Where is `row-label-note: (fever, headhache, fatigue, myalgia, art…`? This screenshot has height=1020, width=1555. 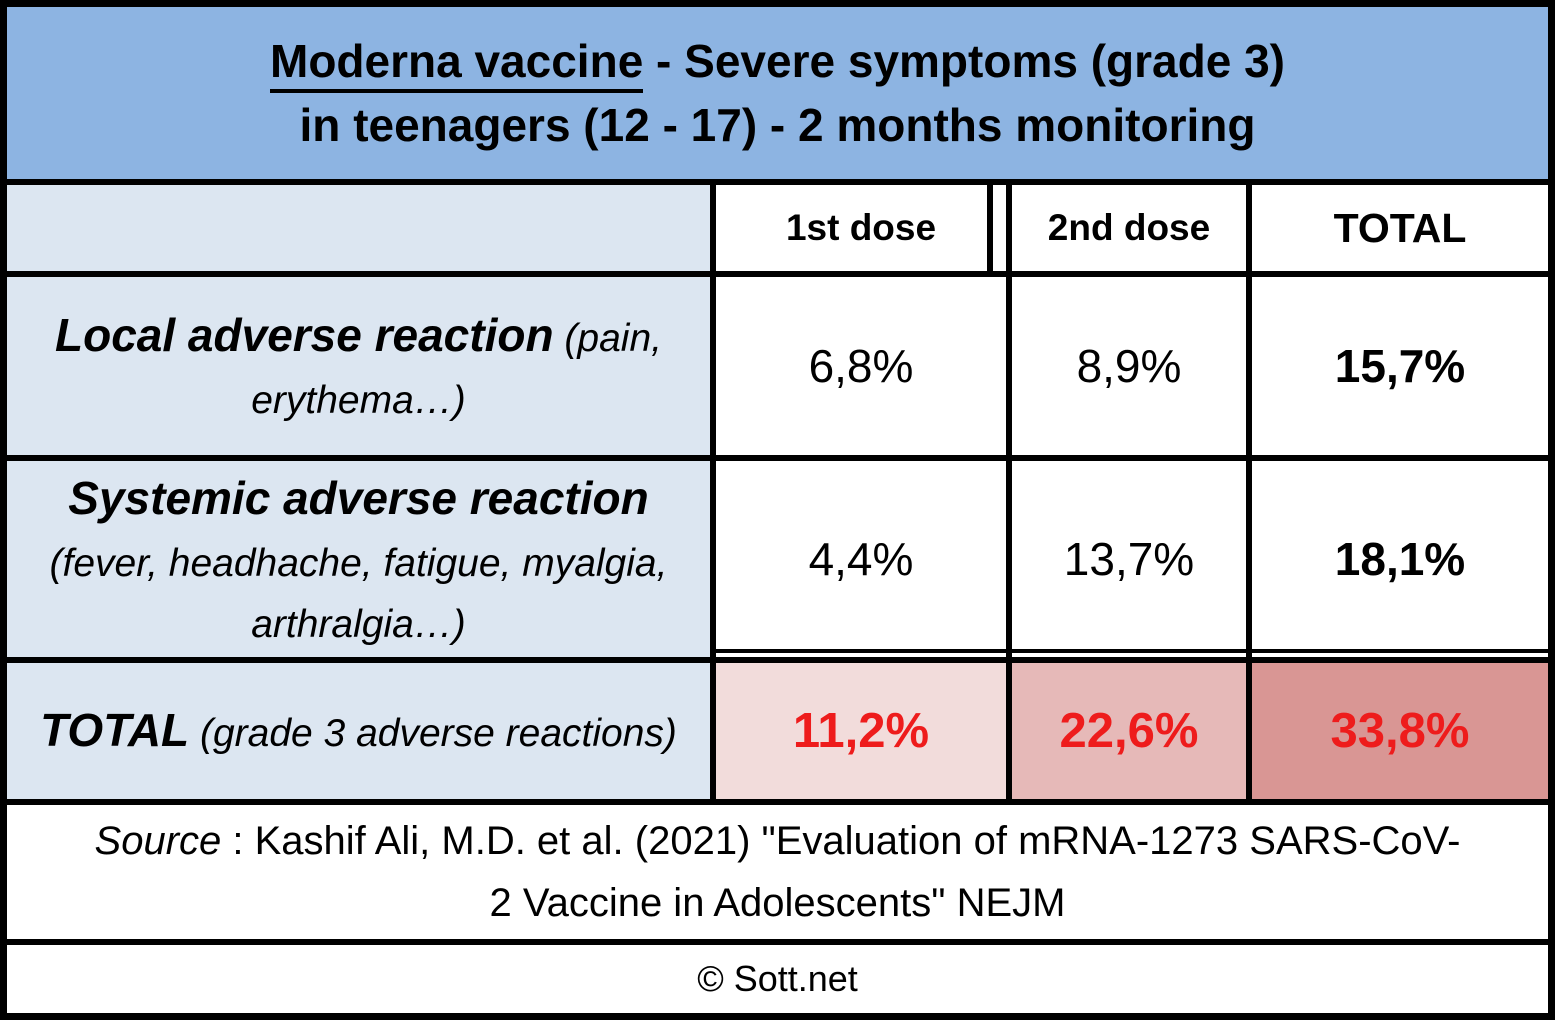
row-label-note: (fever, headhache, fatigue, myalgia, art… is located at coordinates (358, 594).